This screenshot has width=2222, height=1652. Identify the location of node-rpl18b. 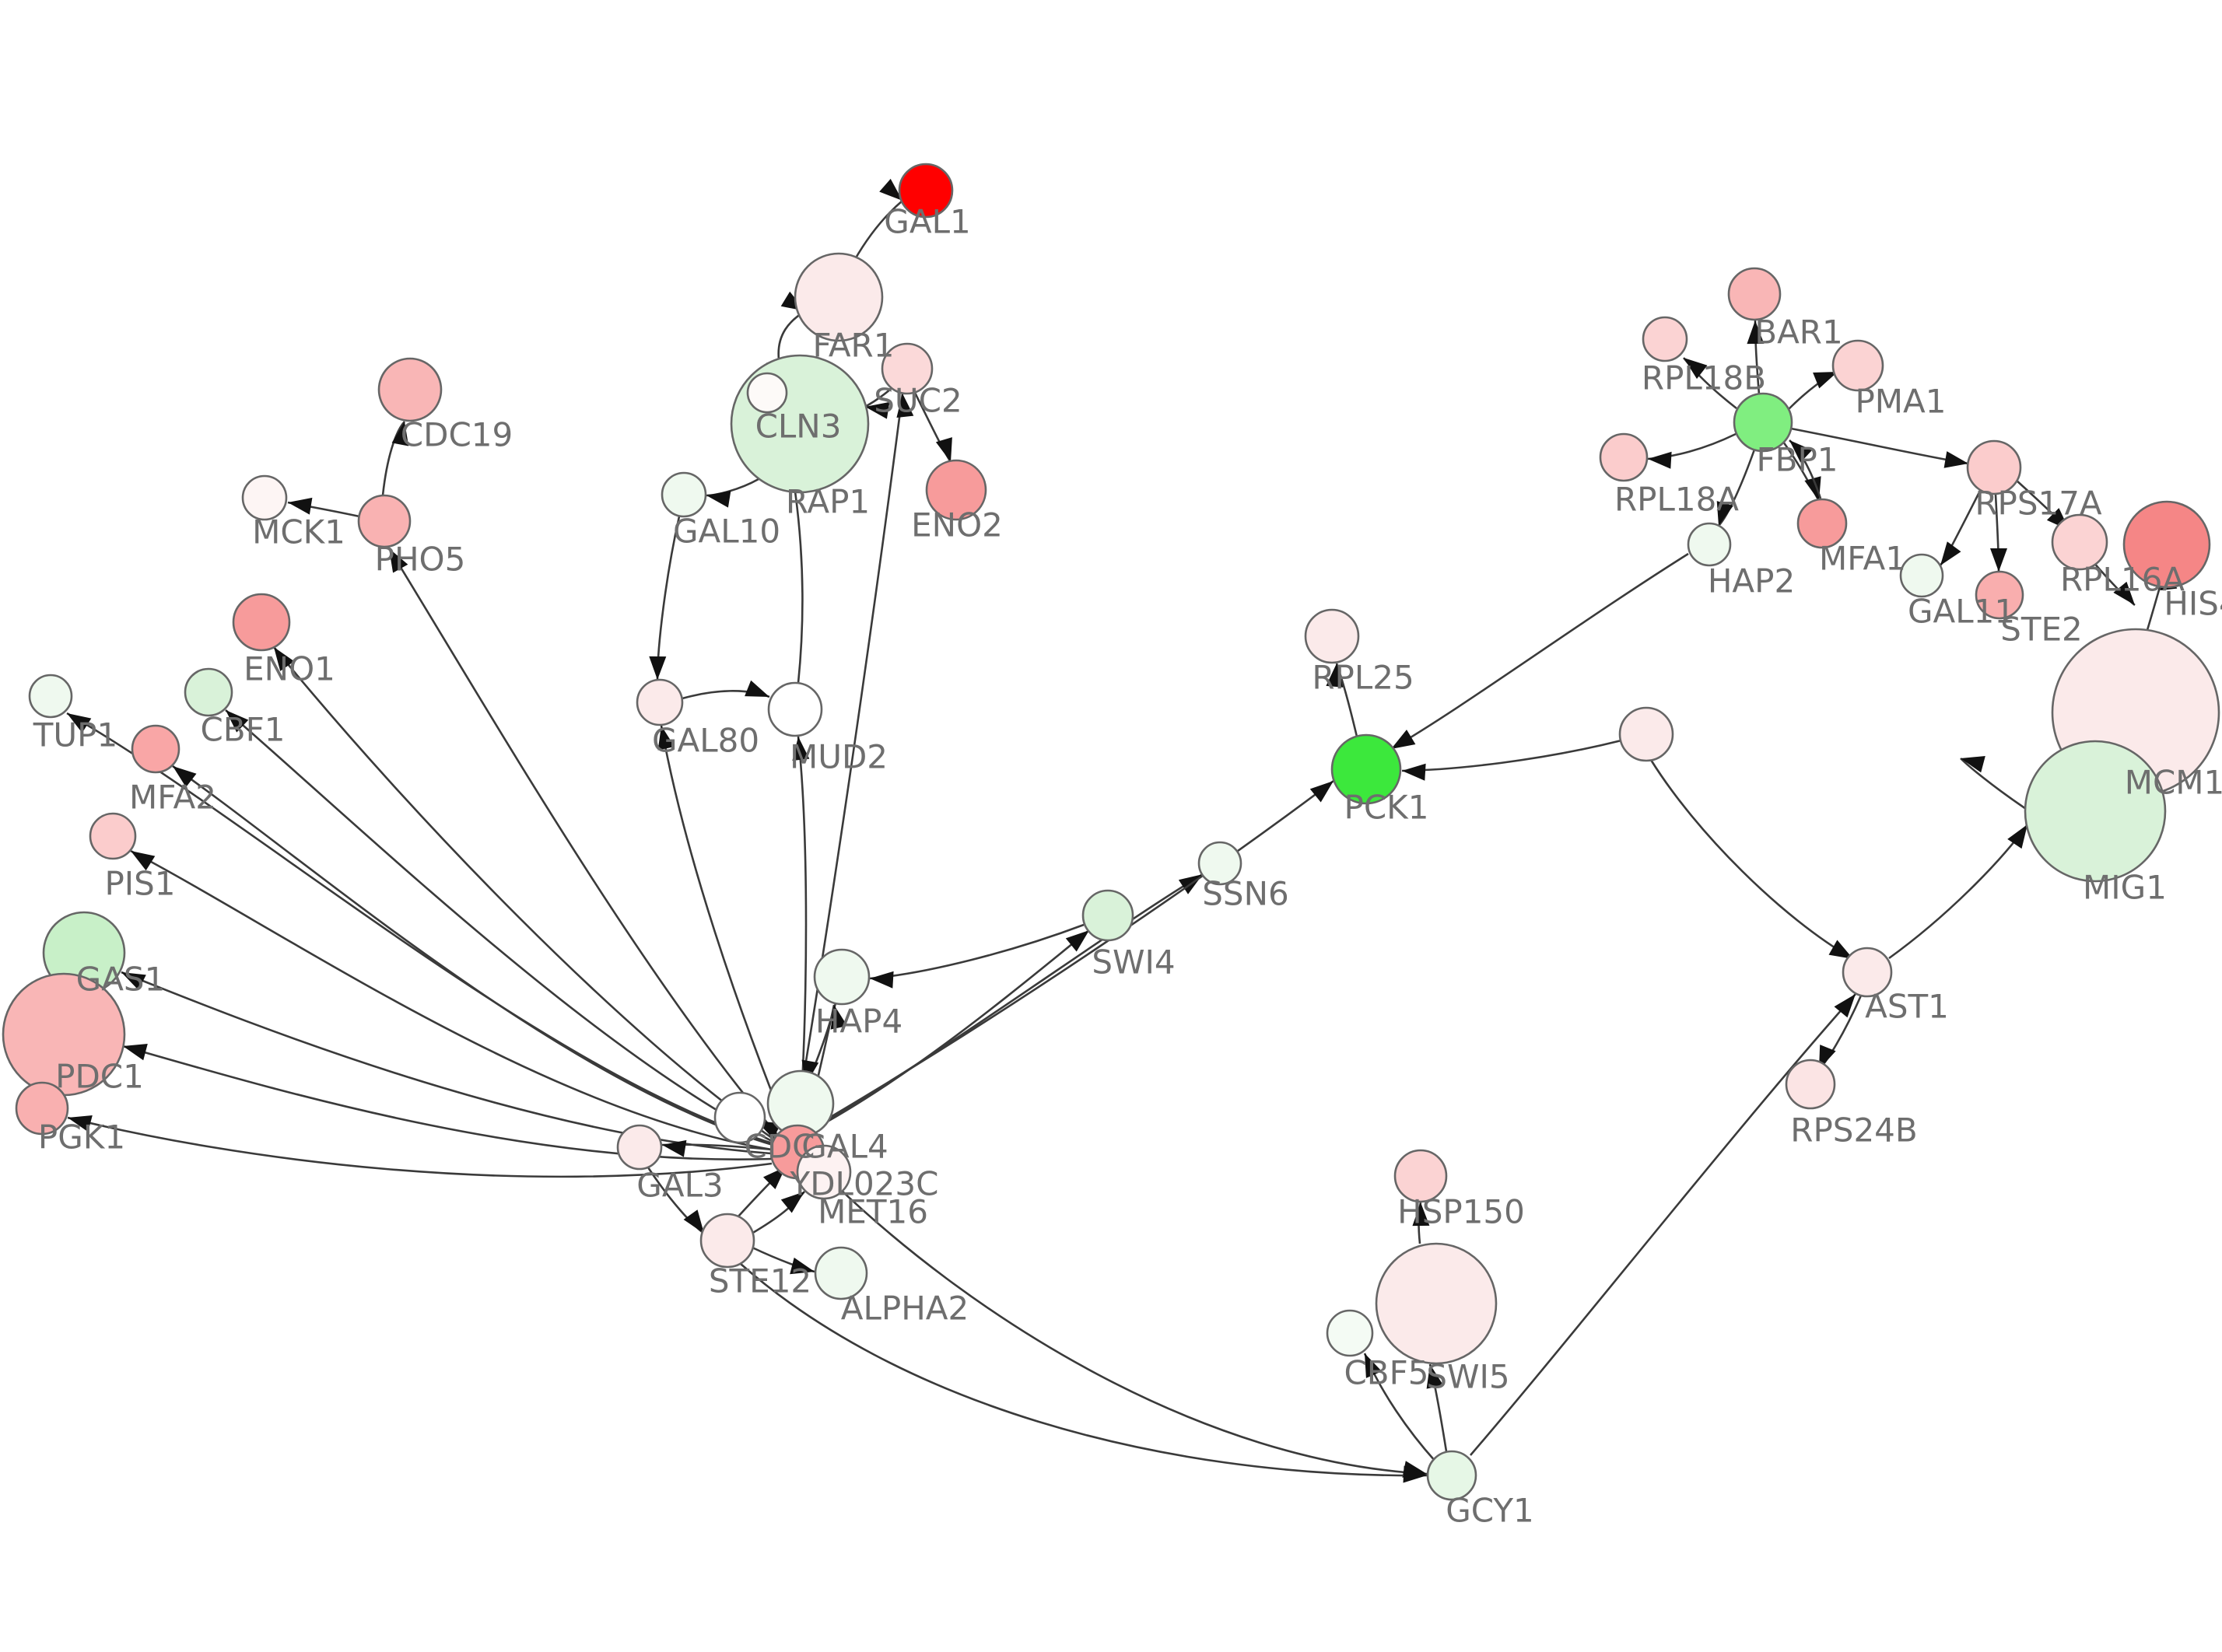
(1665, 339).